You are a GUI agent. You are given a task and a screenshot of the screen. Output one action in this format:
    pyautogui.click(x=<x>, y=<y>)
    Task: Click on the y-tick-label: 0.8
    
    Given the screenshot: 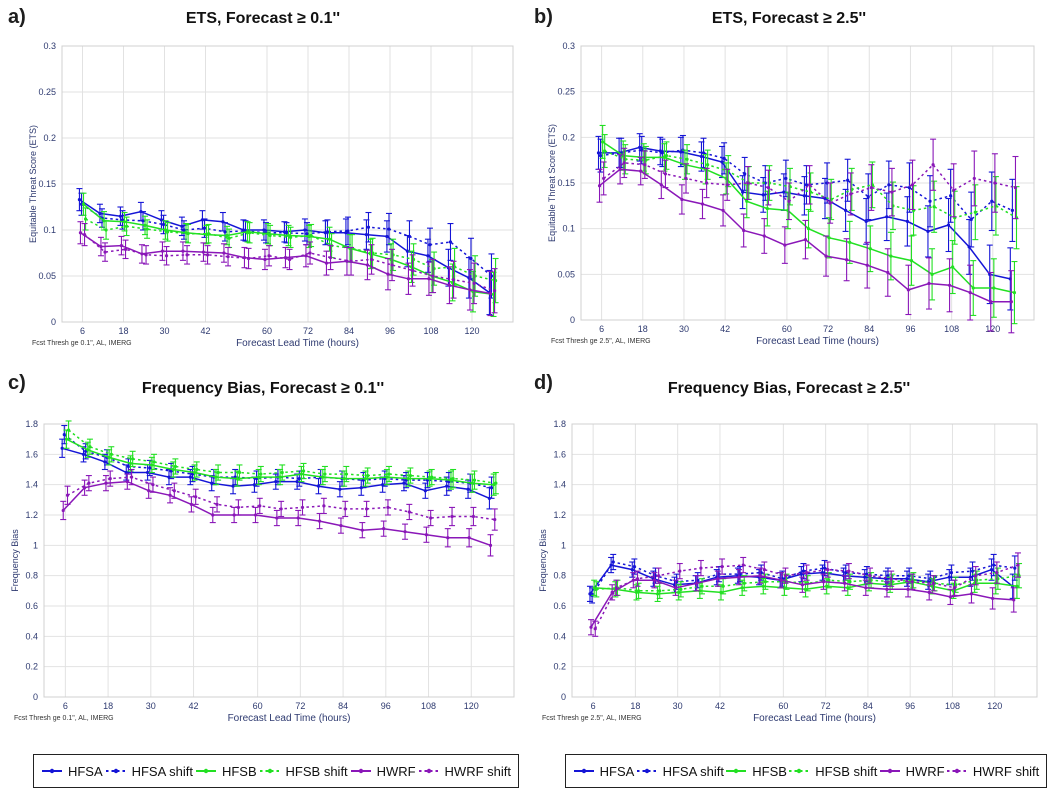 What is the action you would take?
    pyautogui.click(x=559, y=576)
    